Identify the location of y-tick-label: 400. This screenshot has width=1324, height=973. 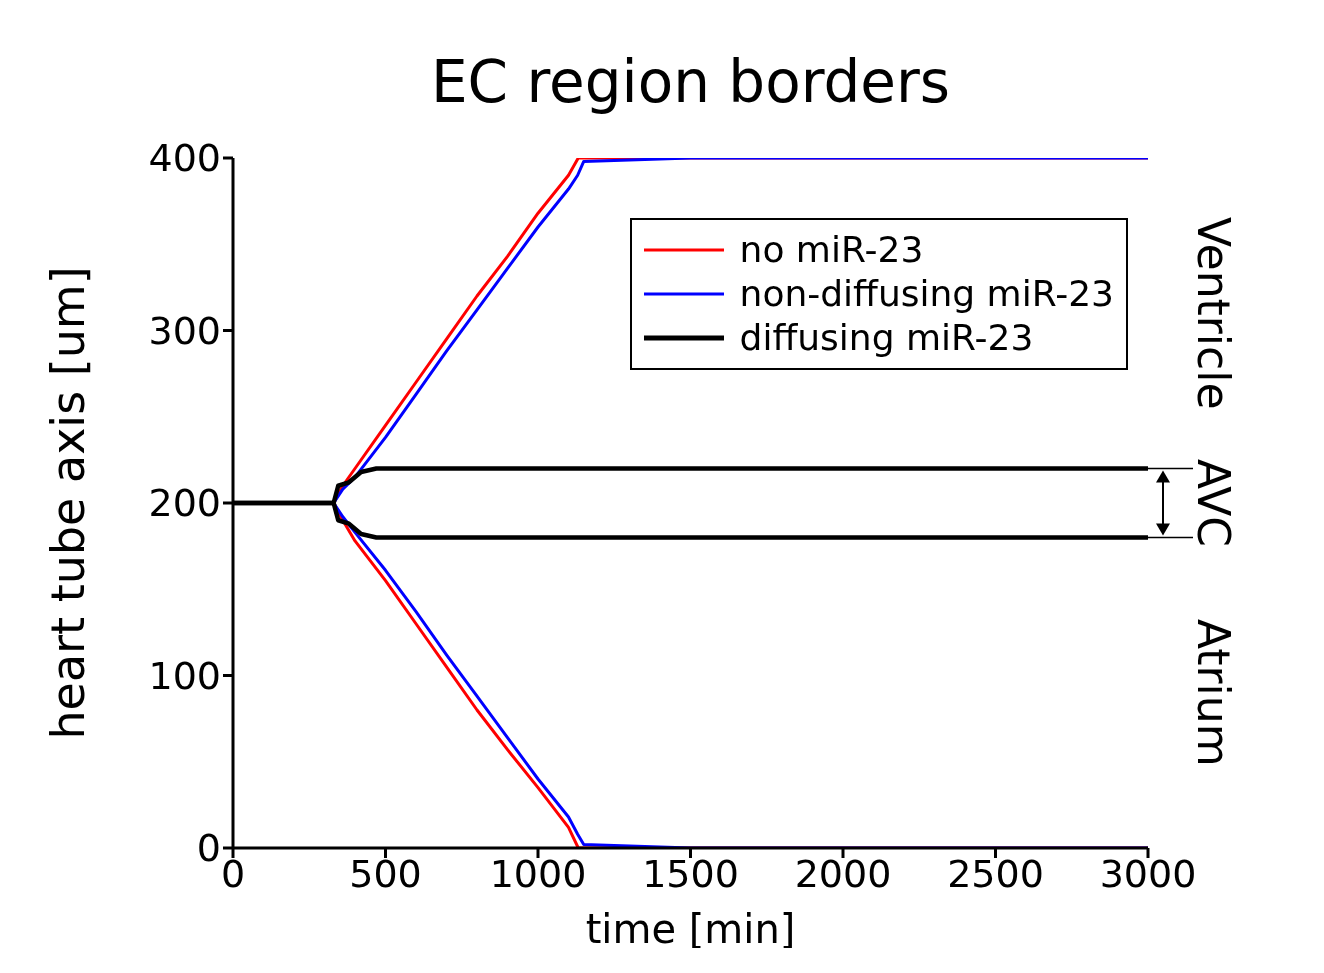
(184, 158).